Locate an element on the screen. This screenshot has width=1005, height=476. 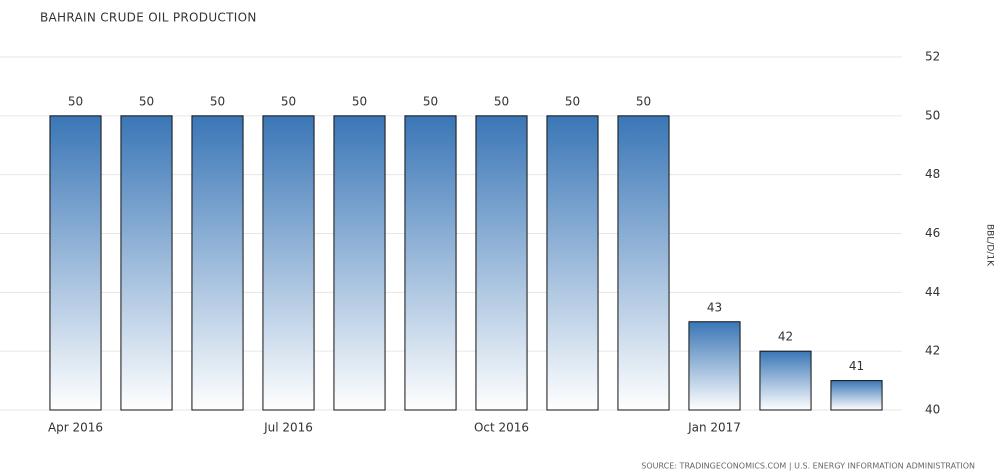
y-axis-label: BBL/D/1K is located at coordinates (990, 245).